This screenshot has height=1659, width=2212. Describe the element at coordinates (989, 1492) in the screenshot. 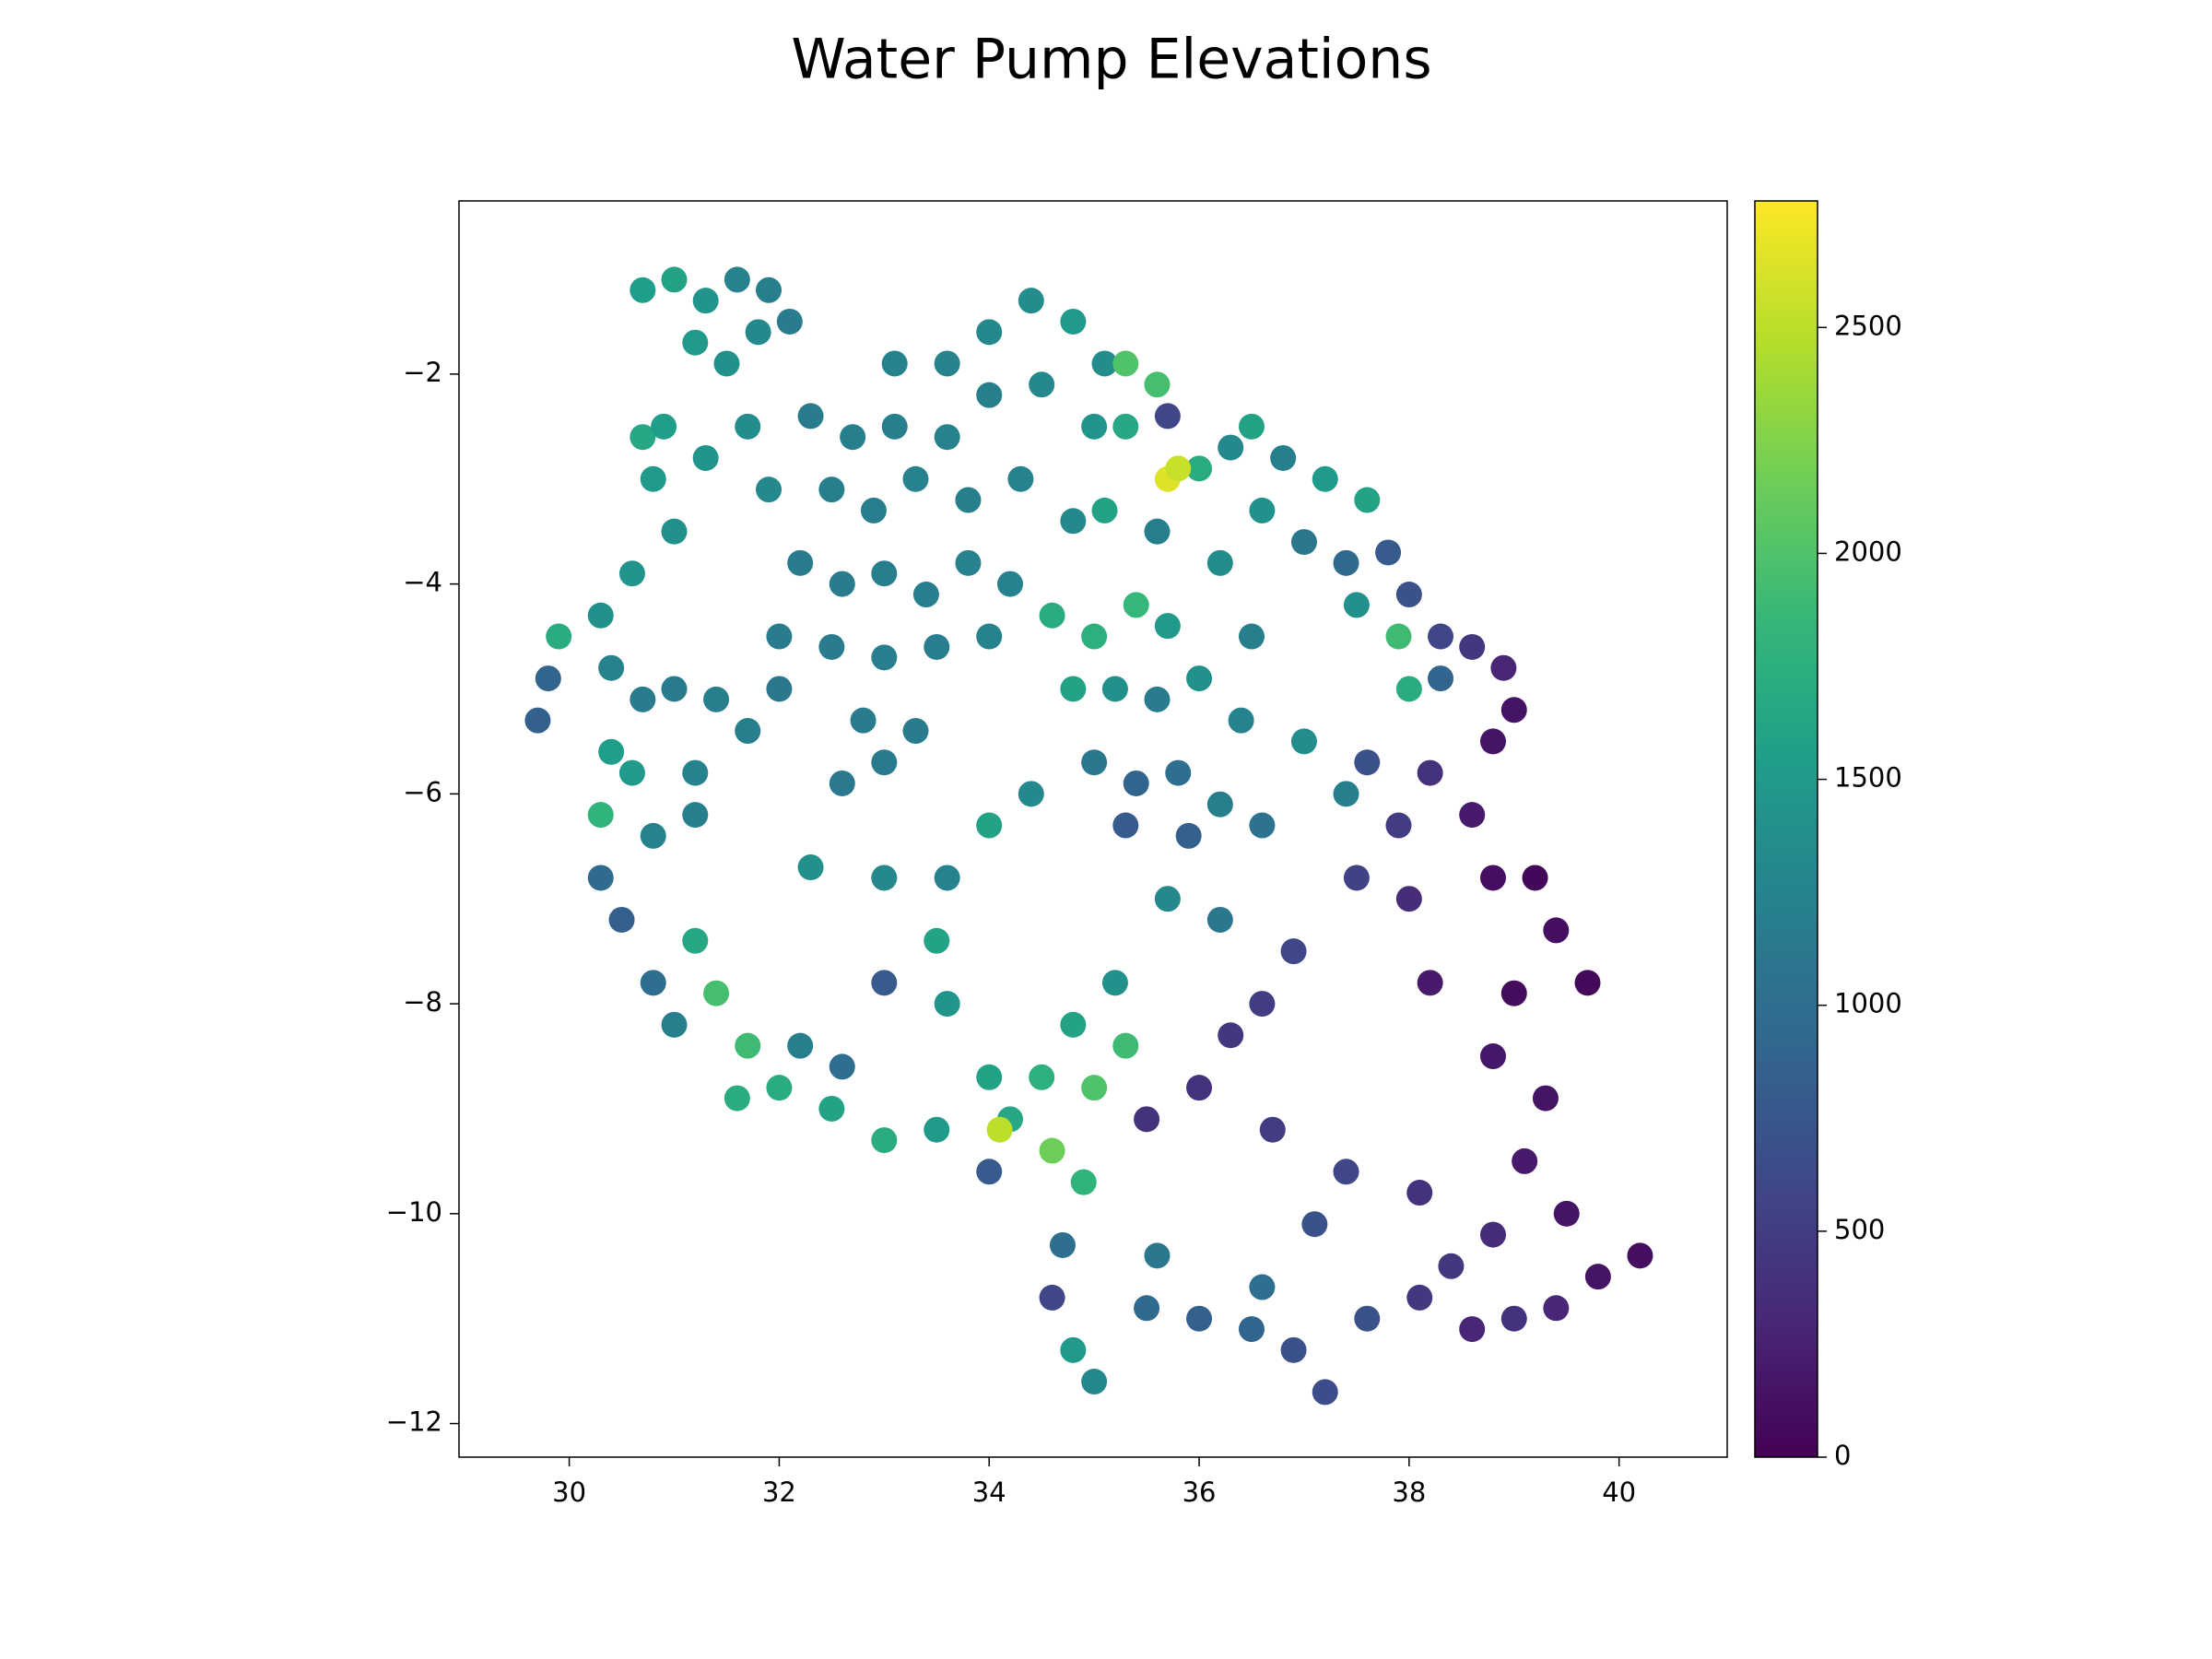

I see `x-tick-label: 34` at that location.